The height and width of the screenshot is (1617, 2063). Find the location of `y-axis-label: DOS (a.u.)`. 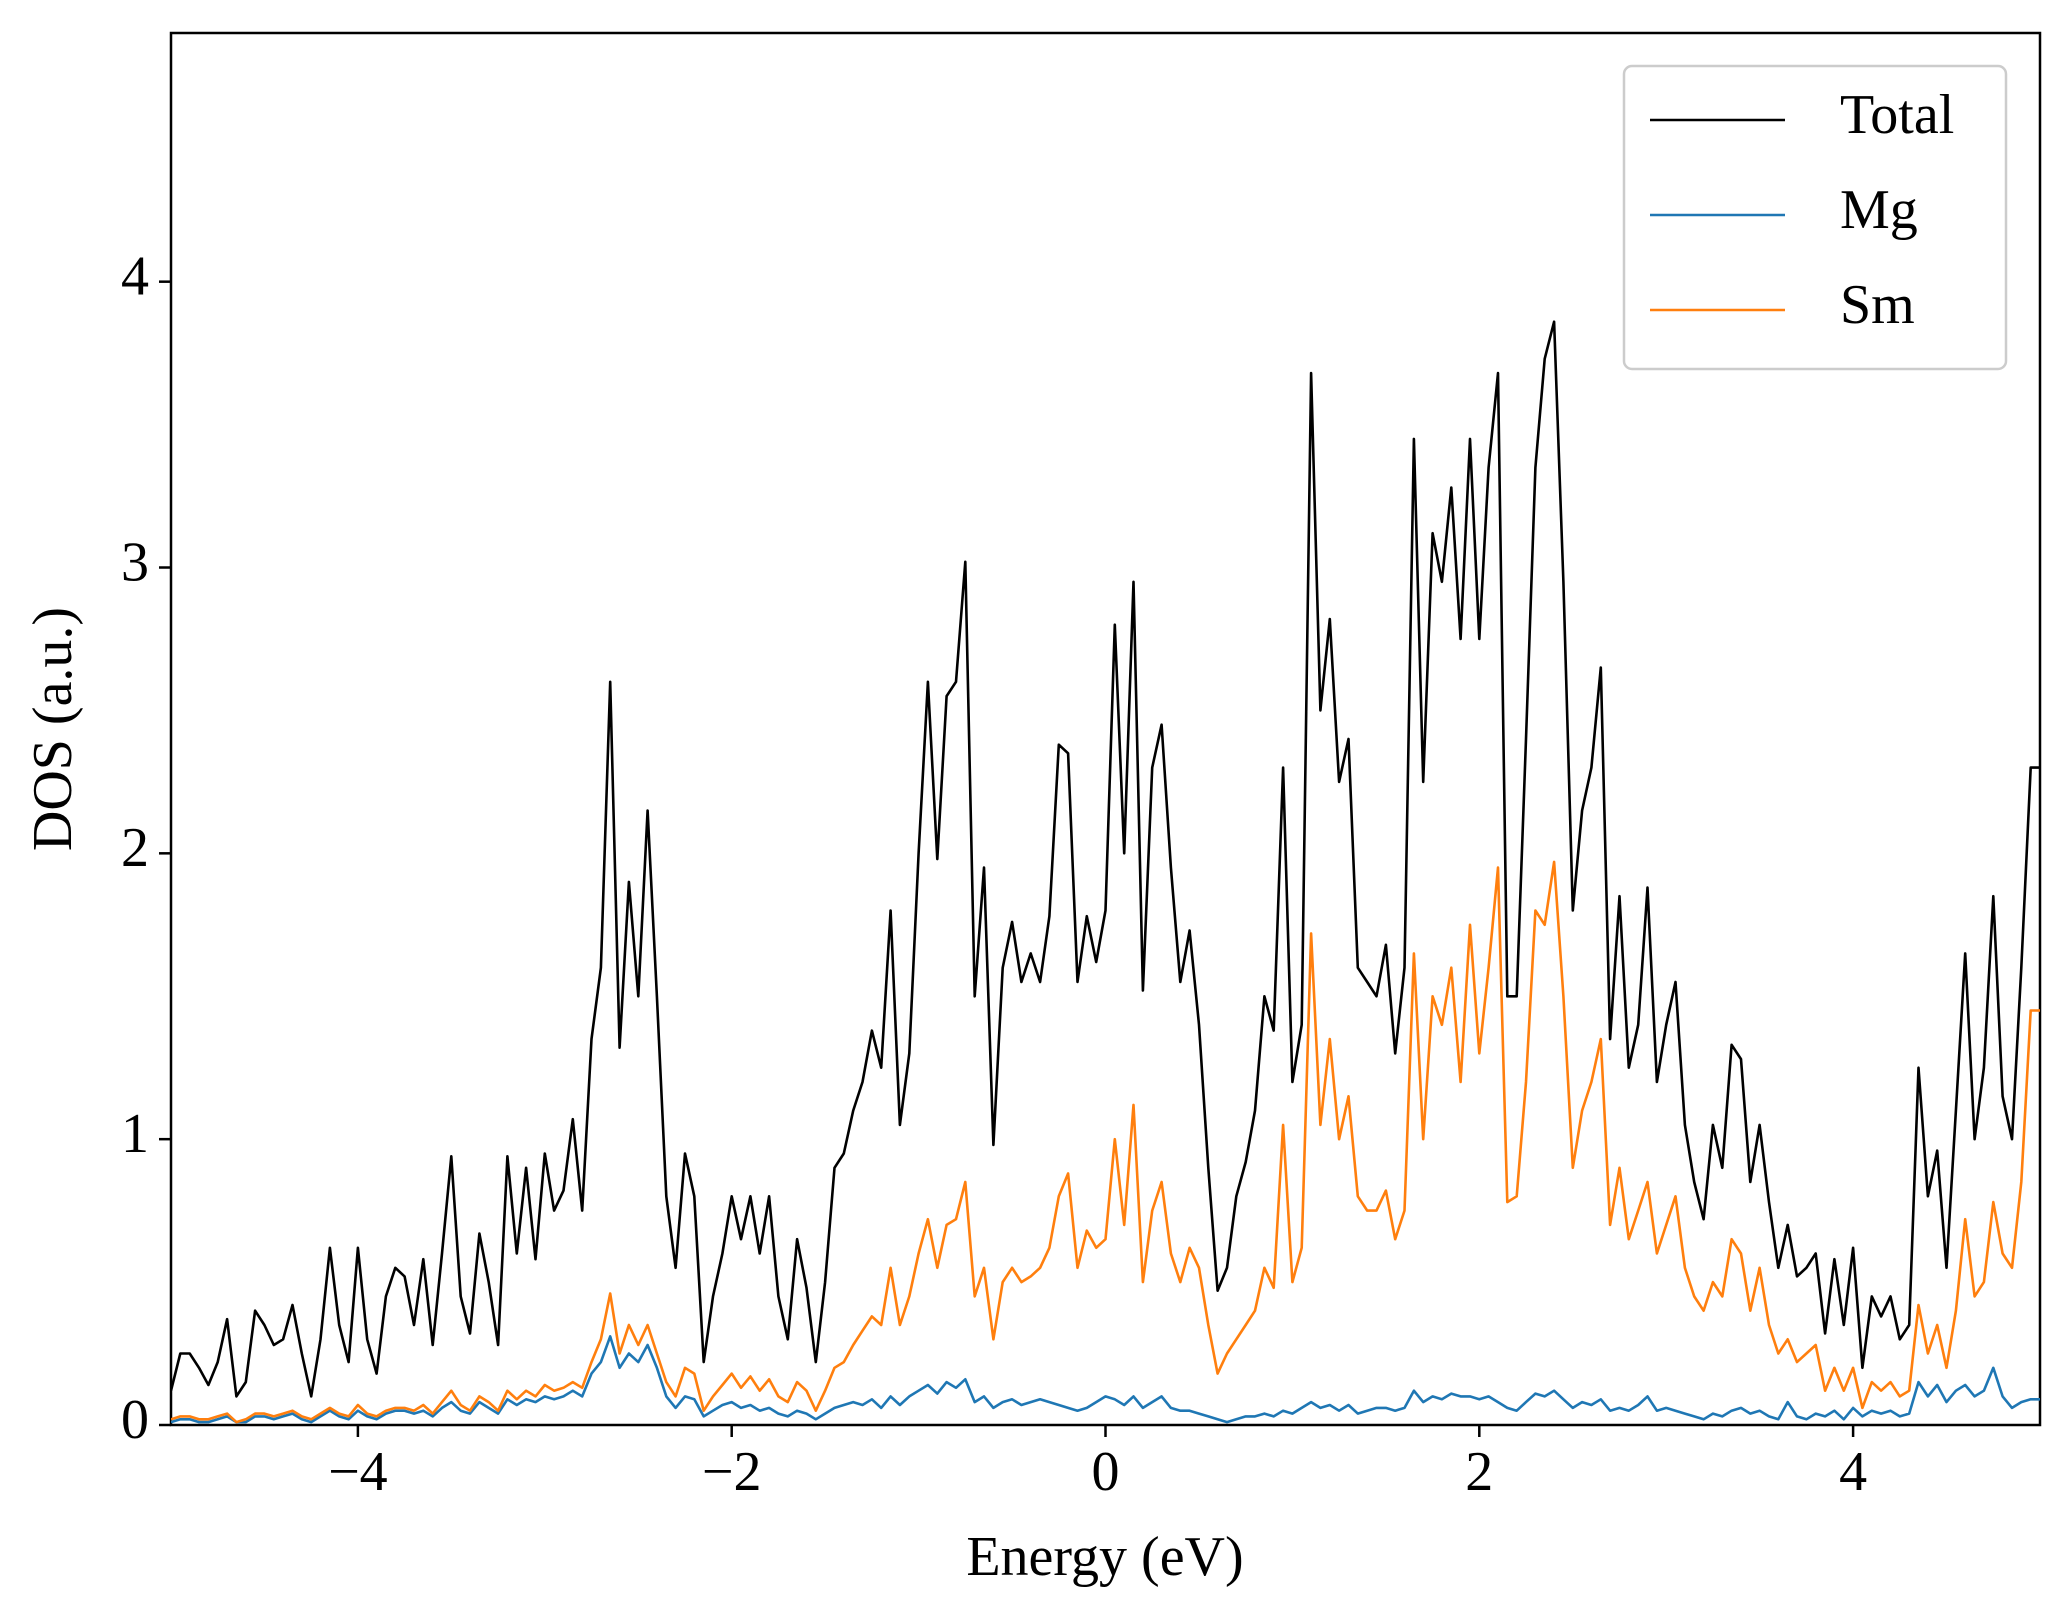

y-axis-label: DOS (a.u.) is located at coordinates (53, 729).